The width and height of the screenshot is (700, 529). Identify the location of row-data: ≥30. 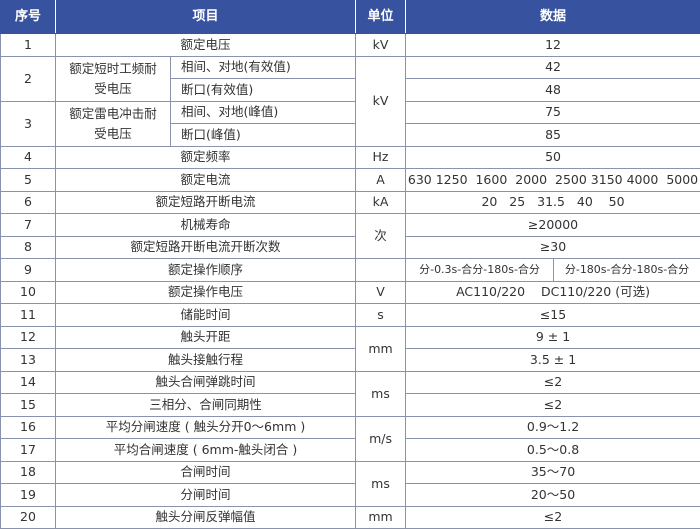
(553, 247).